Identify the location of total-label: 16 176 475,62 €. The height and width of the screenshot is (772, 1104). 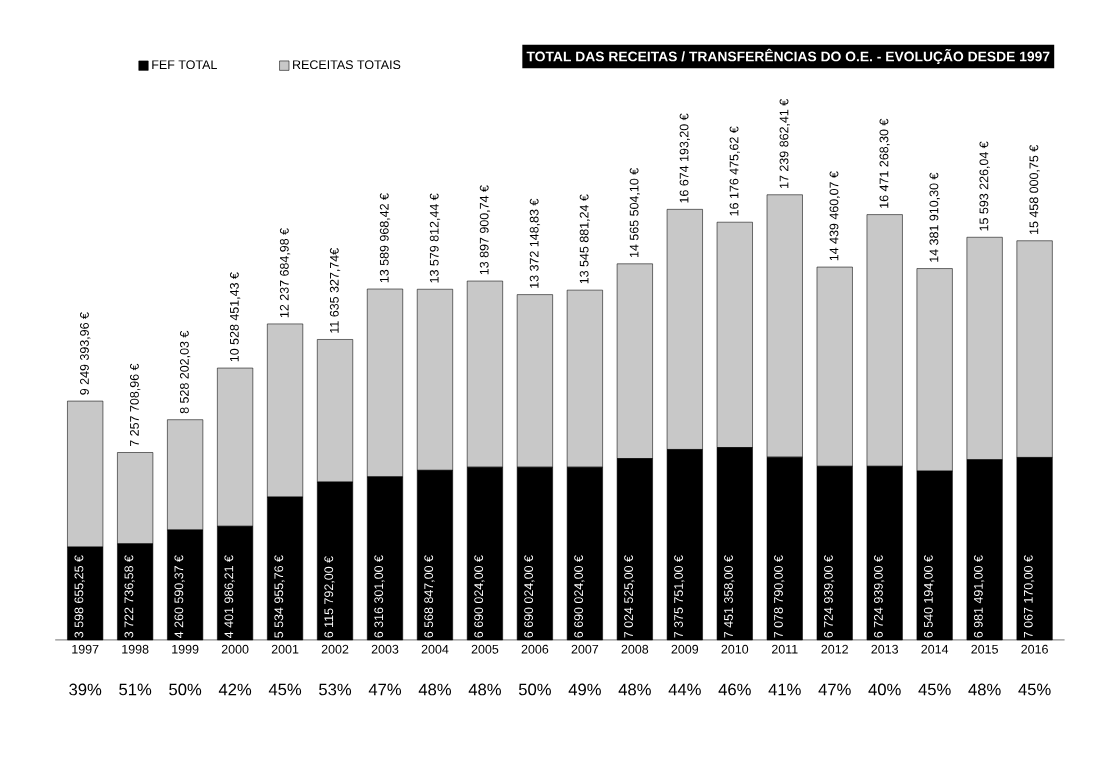
(734, 171).